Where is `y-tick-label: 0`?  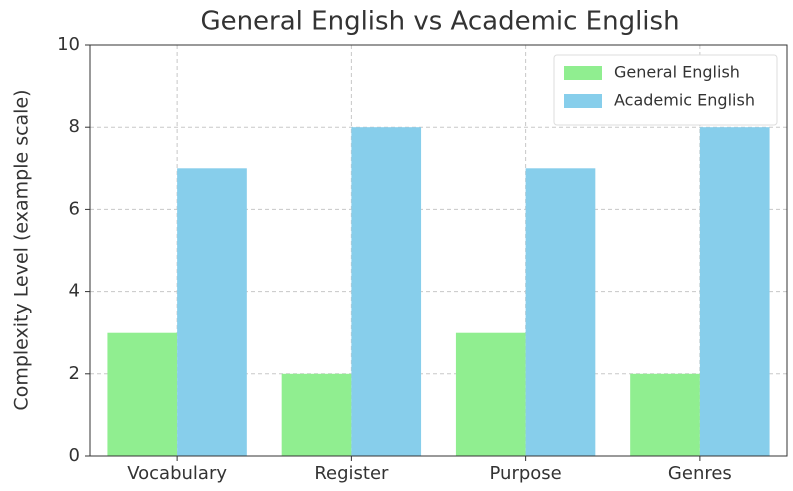 y-tick-label: 0 is located at coordinates (74, 455).